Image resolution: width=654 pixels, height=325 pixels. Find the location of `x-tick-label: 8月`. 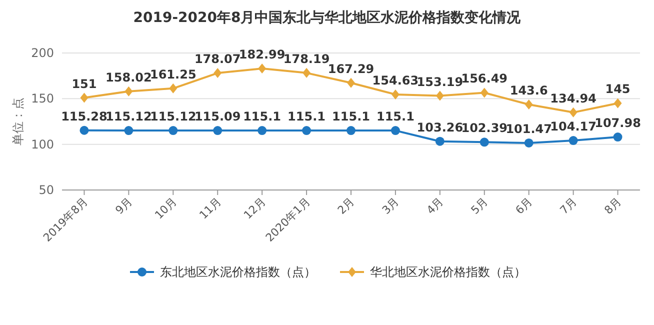

x-tick-label: 8月 is located at coordinates (613, 205).